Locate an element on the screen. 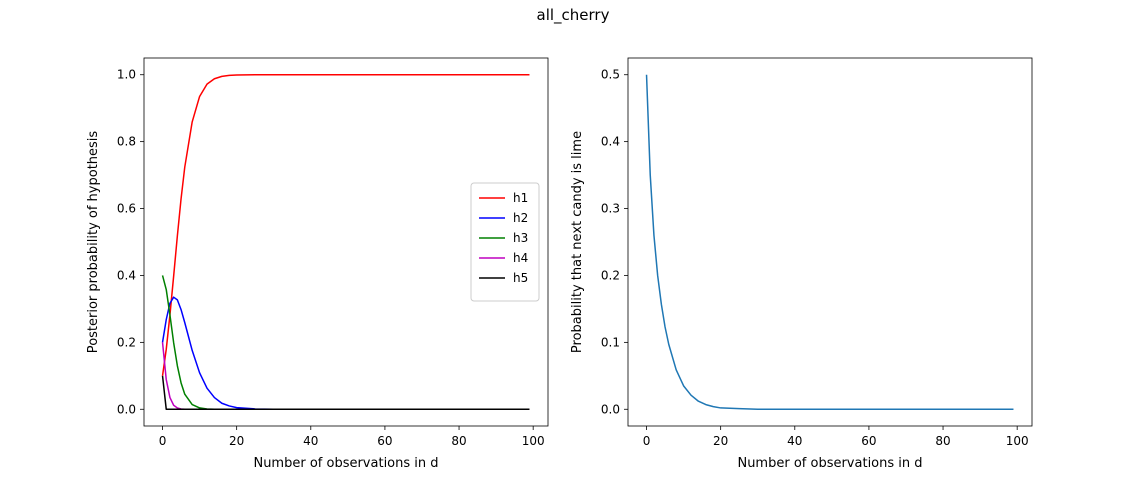 The height and width of the screenshot is (480, 1146). series-line-h5 is located at coordinates (345, 393).